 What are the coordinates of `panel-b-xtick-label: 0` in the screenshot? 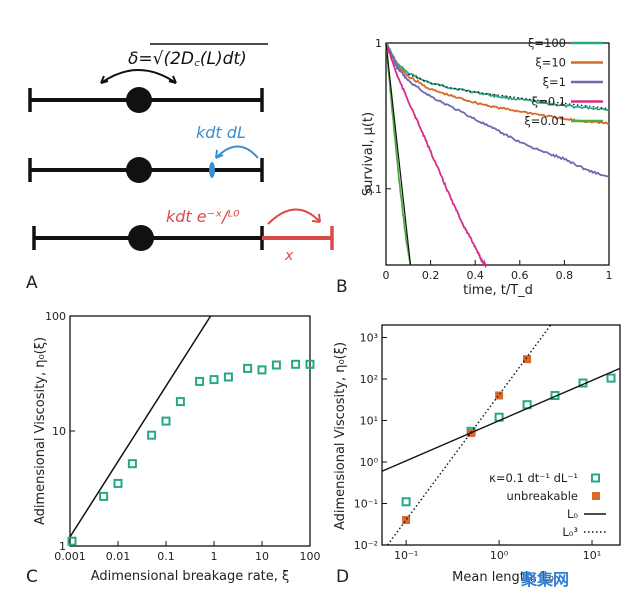 It's located at (386, 275).